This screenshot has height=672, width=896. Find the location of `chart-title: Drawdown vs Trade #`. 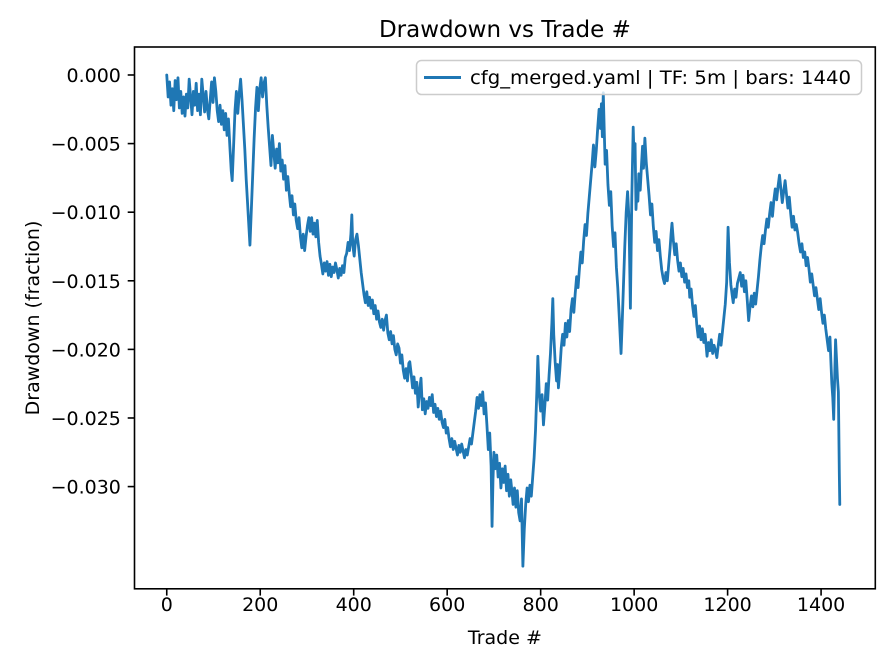

chart-title: Drawdown vs Trade # is located at coordinates (505, 30).